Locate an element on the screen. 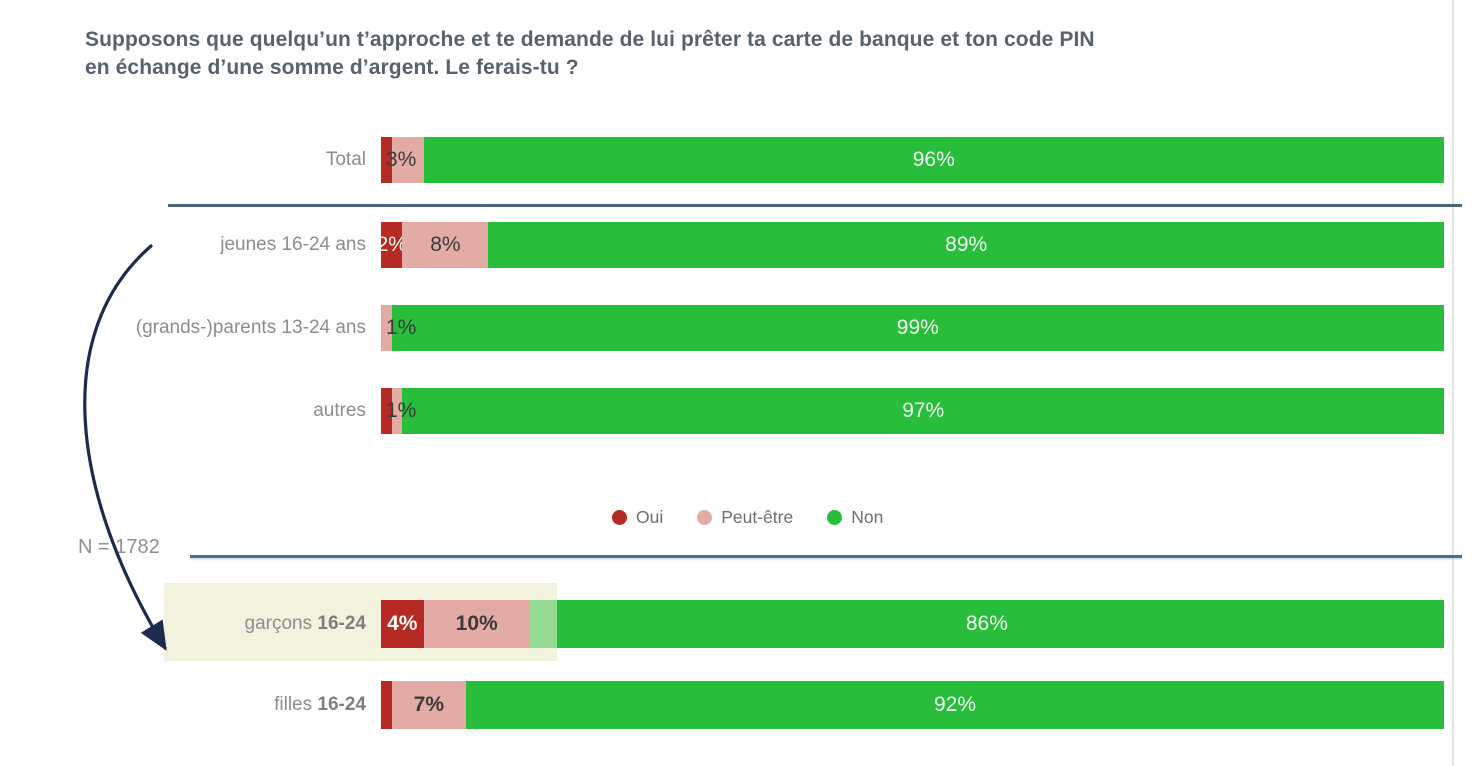 The width and height of the screenshot is (1480, 766). segment-value-label: 2% is located at coordinates (391, 244).